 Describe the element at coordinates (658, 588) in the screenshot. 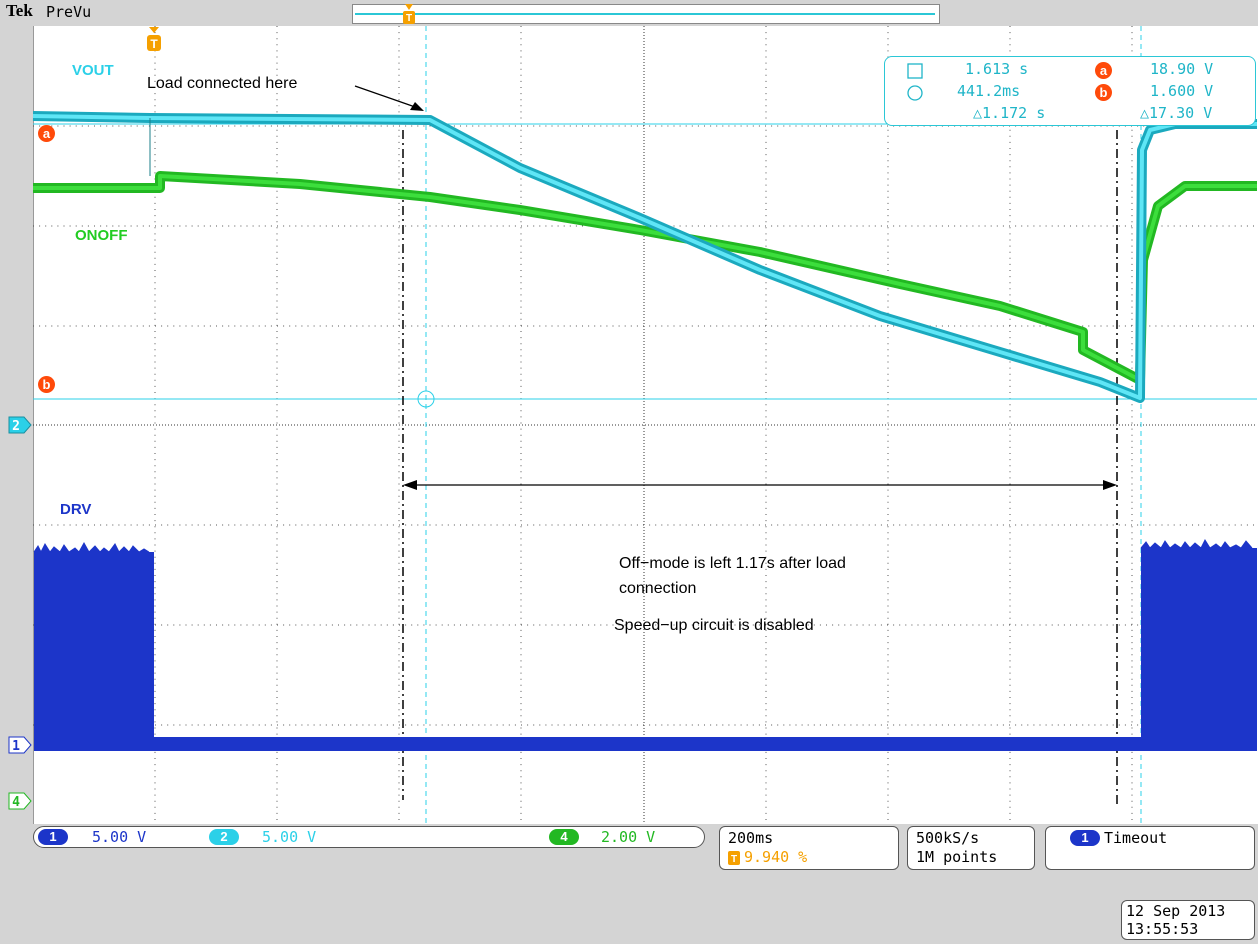

I see `offmode-note-line2: connection` at that location.